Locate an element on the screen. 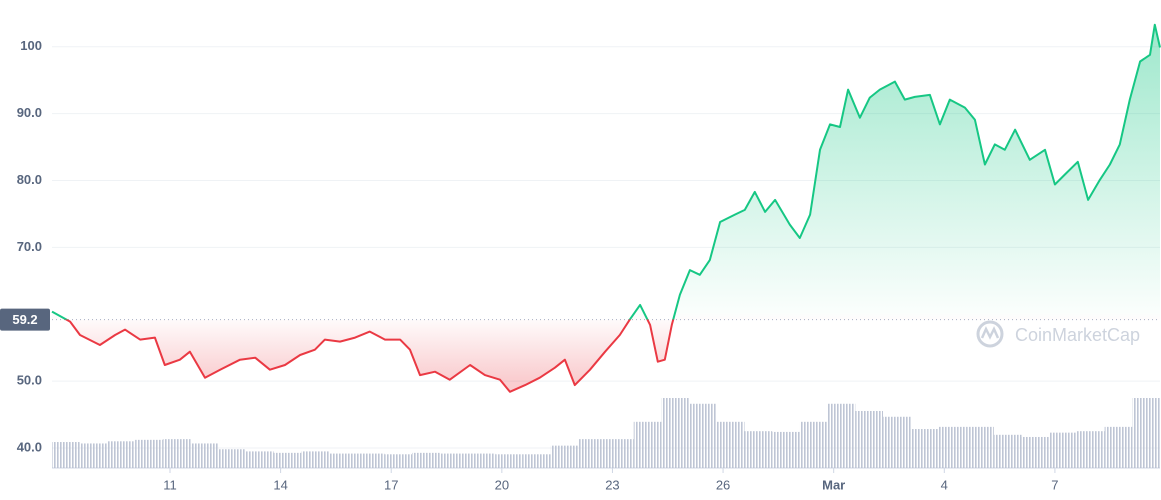  baseline-label: 59.2 is located at coordinates (24, 319).